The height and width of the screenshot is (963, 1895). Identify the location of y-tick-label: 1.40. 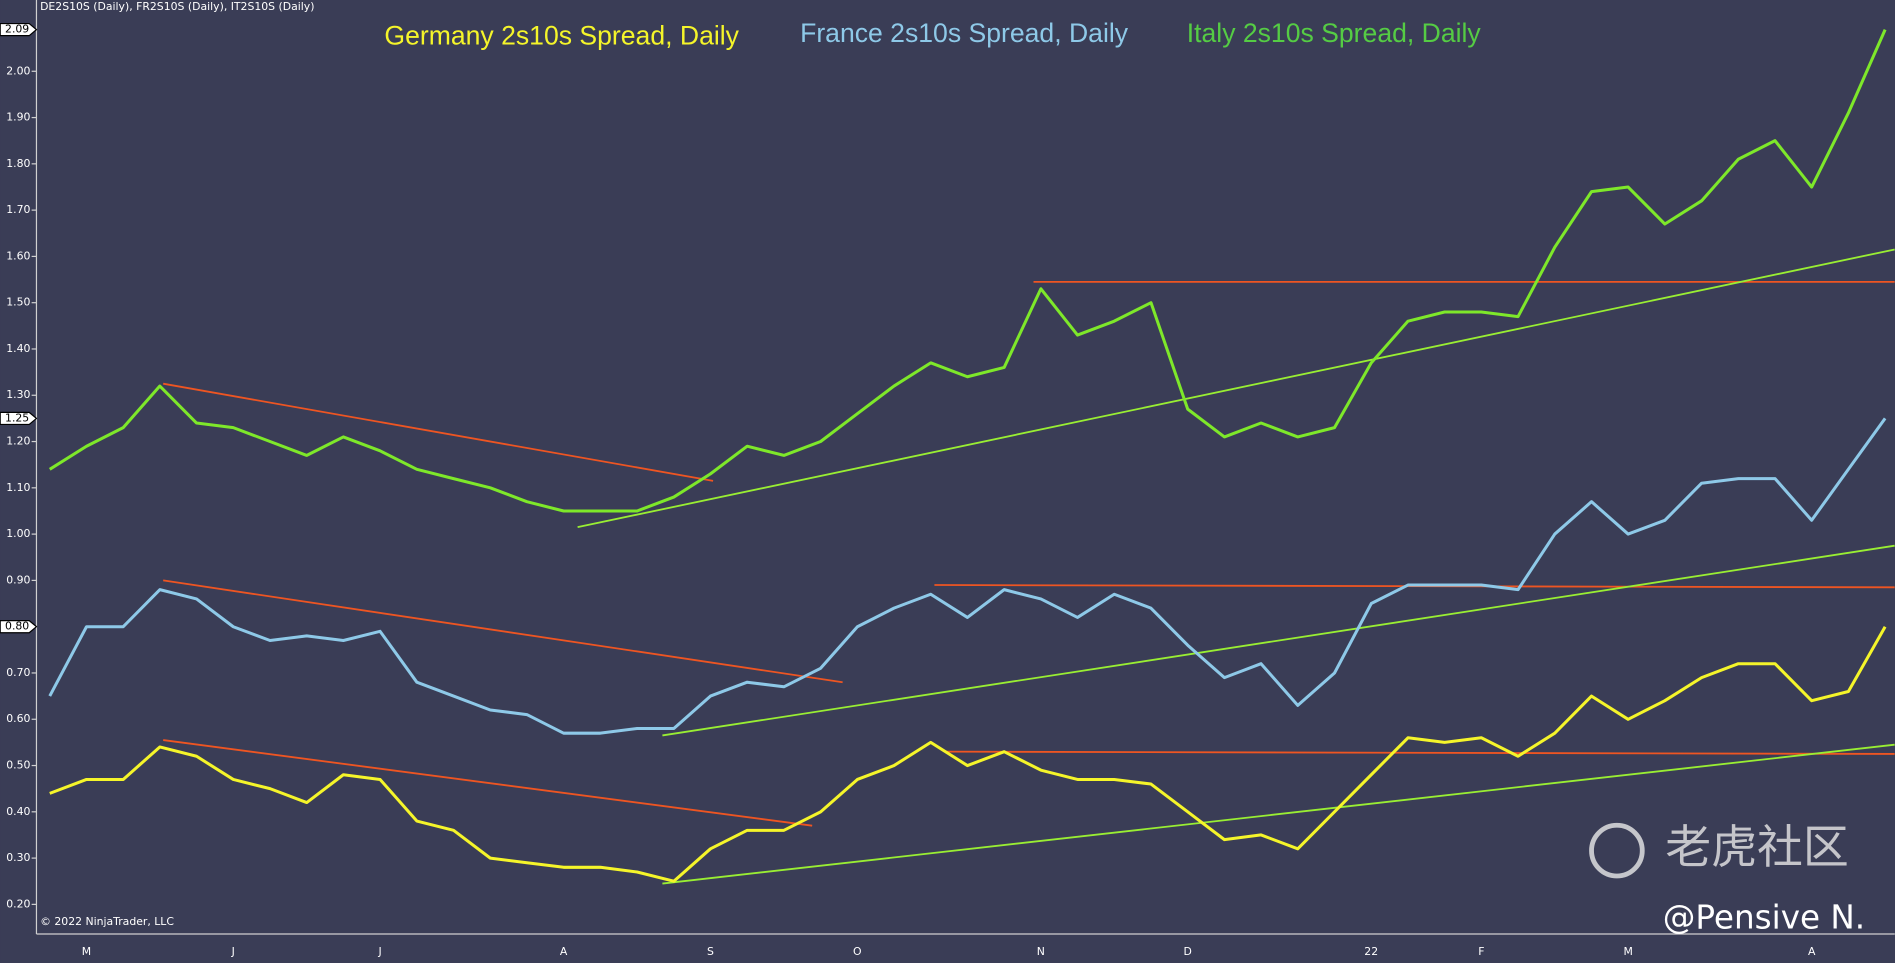
(18, 348).